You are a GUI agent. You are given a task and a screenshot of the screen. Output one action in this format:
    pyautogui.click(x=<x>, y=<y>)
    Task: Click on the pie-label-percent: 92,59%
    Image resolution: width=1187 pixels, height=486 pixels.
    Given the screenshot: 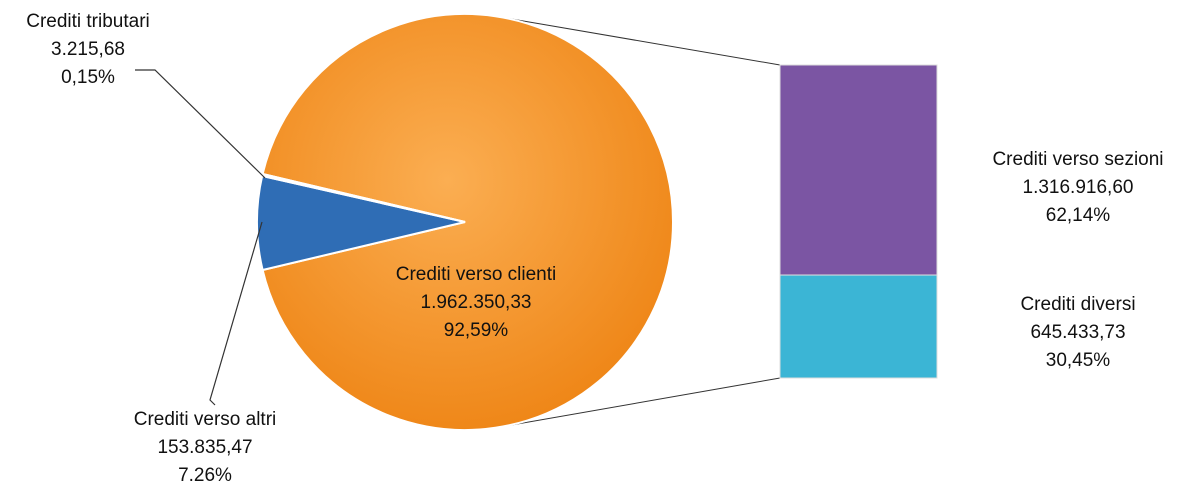 What is the action you would take?
    pyautogui.click(x=476, y=330)
    